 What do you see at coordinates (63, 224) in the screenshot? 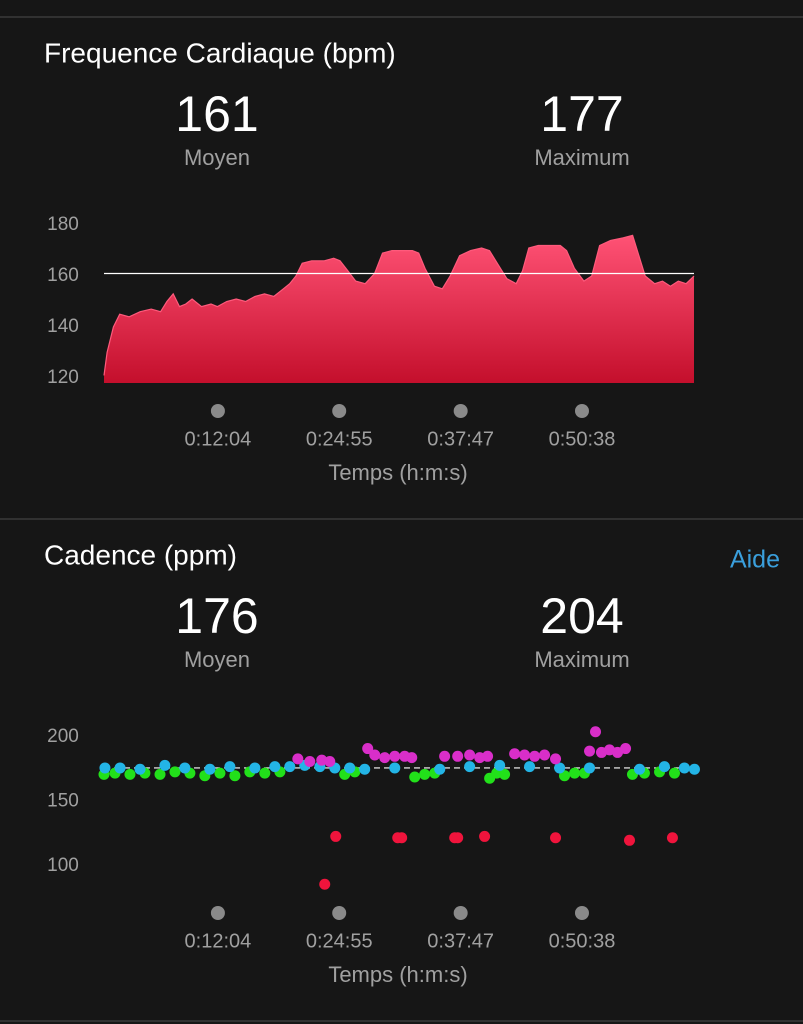
I see `y-tick-label: 180` at bounding box center [63, 224].